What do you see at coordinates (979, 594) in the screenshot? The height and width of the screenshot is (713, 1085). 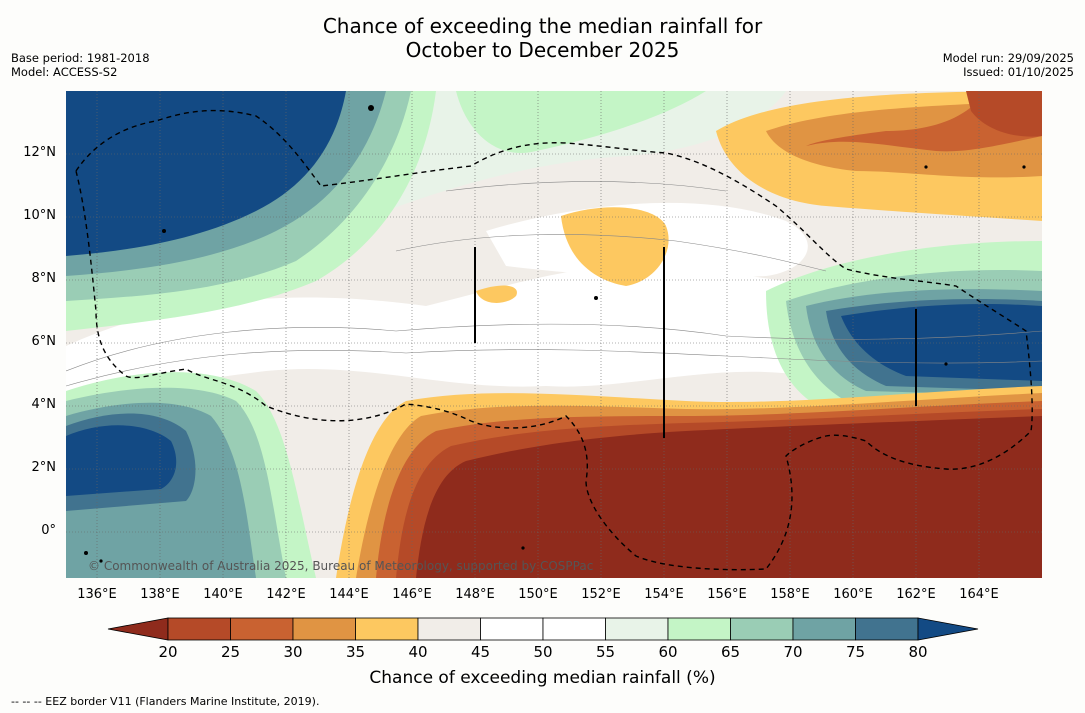 I see `lon-label: 164°E` at bounding box center [979, 594].